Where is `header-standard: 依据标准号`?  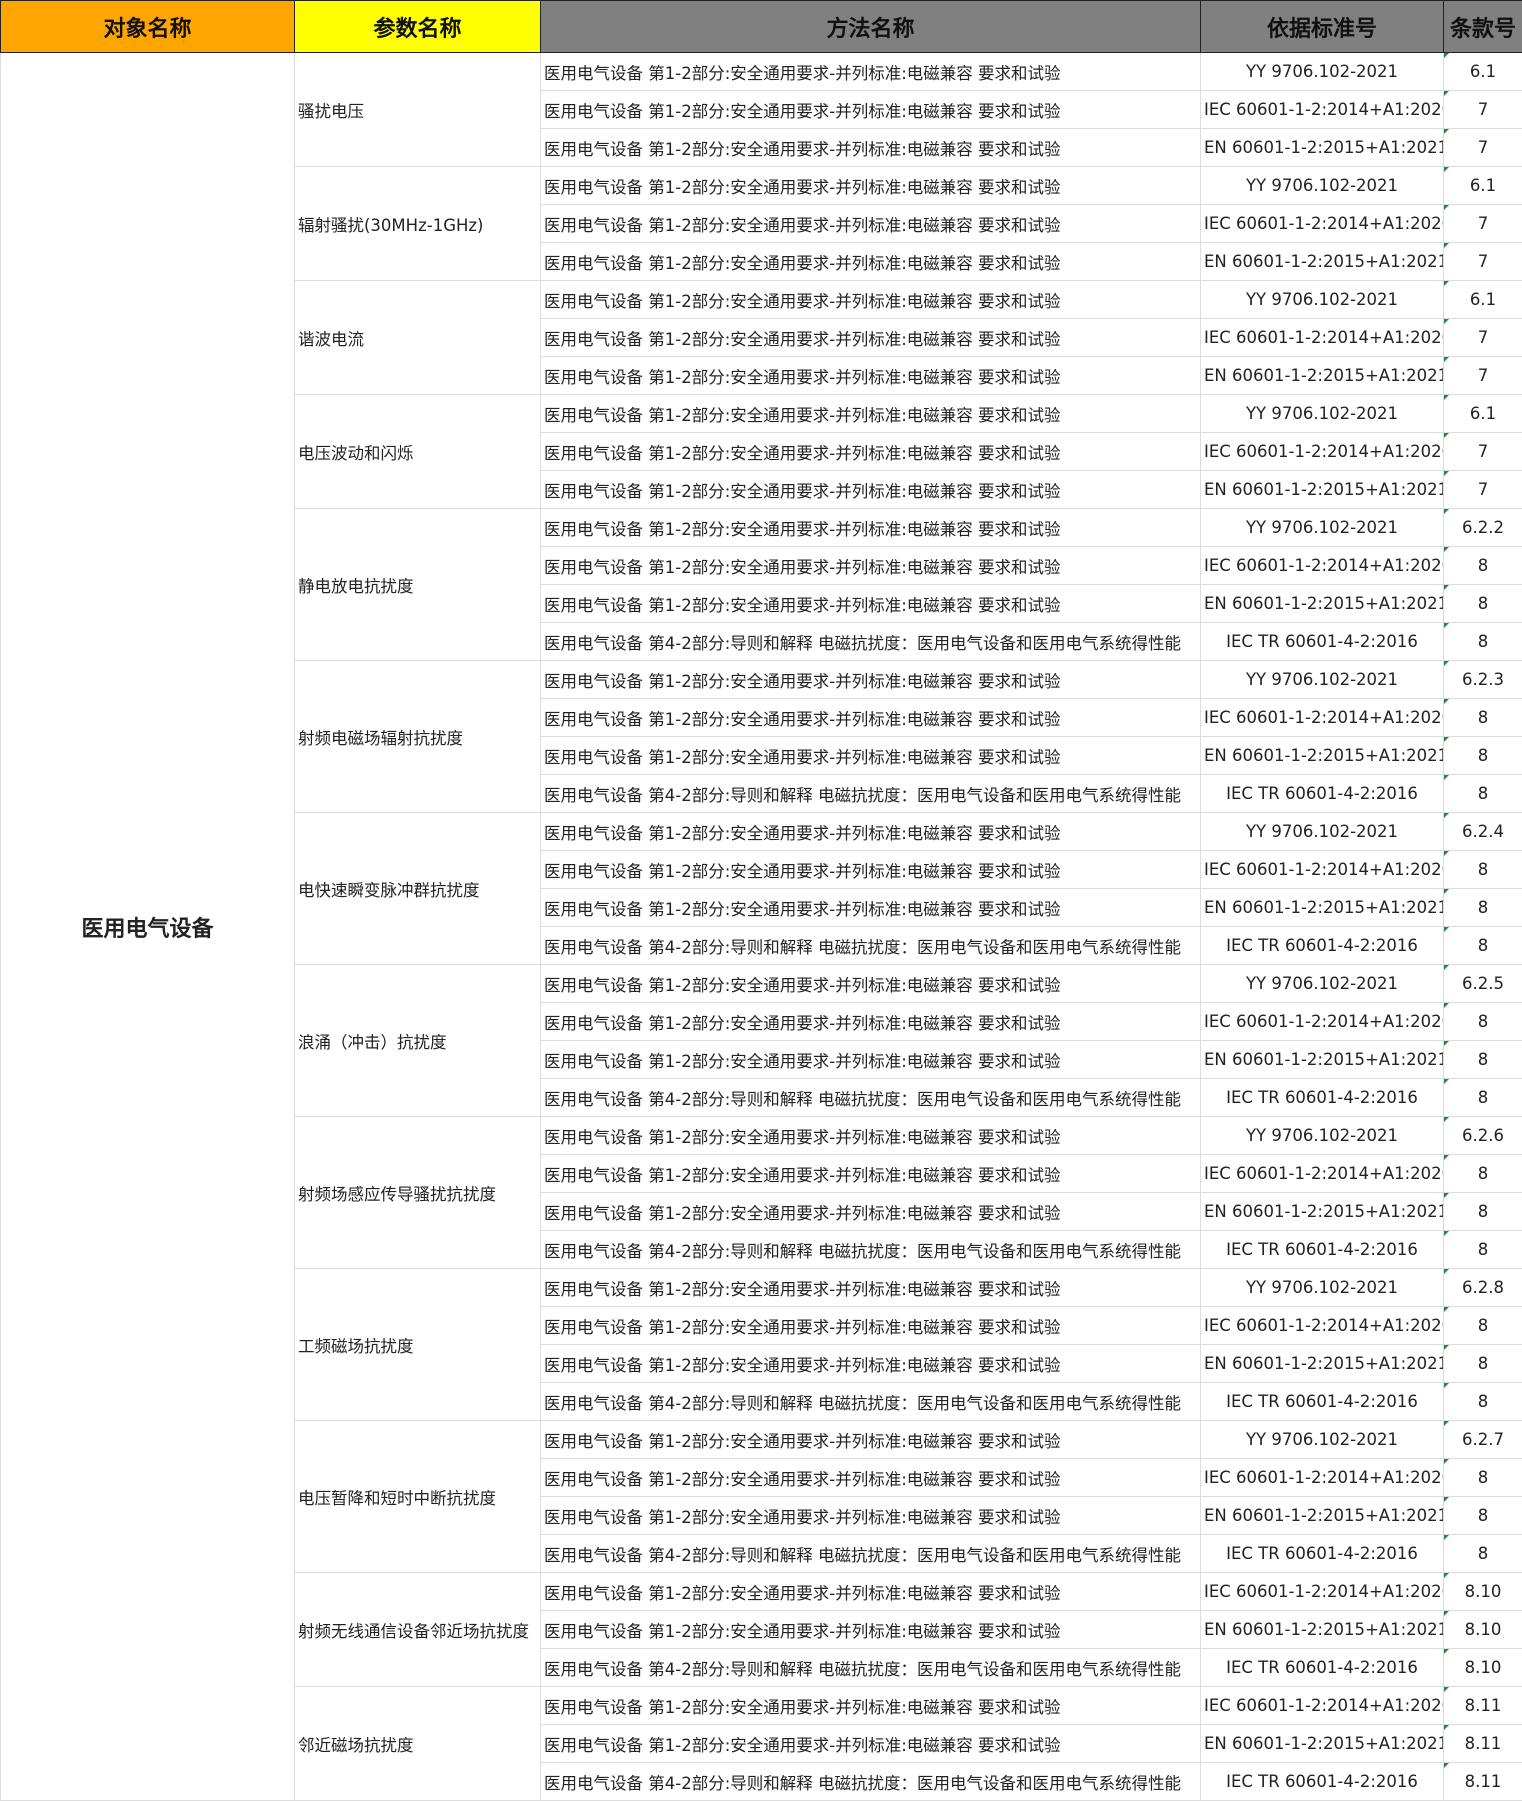 header-standard: 依据标准号 is located at coordinates (1322, 27).